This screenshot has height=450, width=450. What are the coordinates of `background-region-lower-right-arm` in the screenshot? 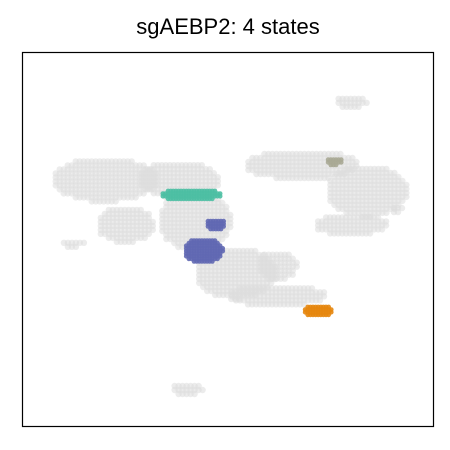 It's located at (278, 296).